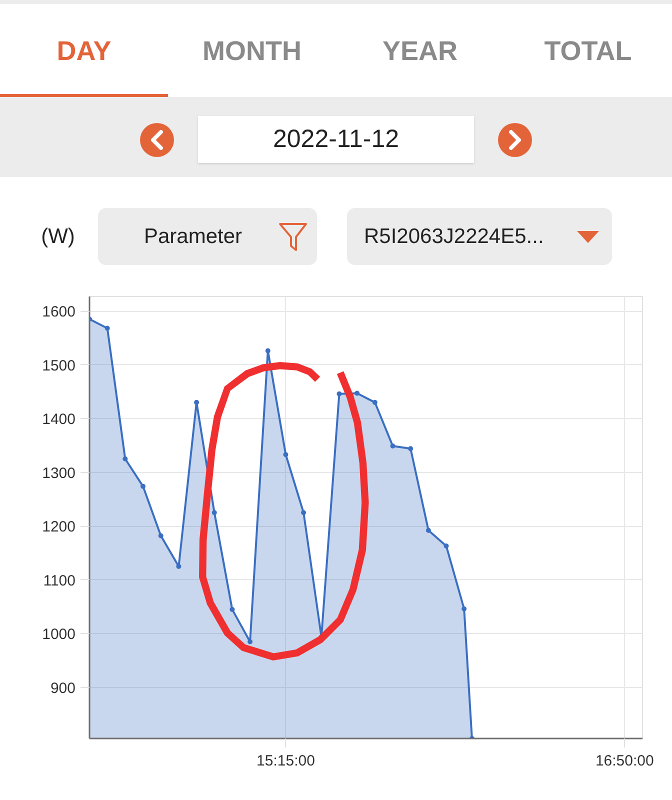  Describe the element at coordinates (59, 312) in the screenshot. I see `y-tick-label: 1600` at that location.